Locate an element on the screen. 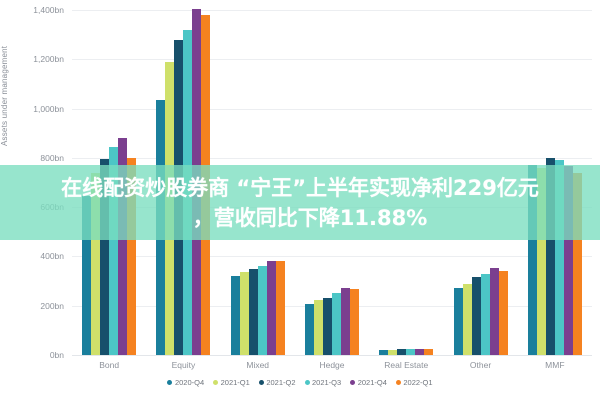 This screenshot has width=600, height=400. y-axis-title: Assets under management is located at coordinates (4, 95).